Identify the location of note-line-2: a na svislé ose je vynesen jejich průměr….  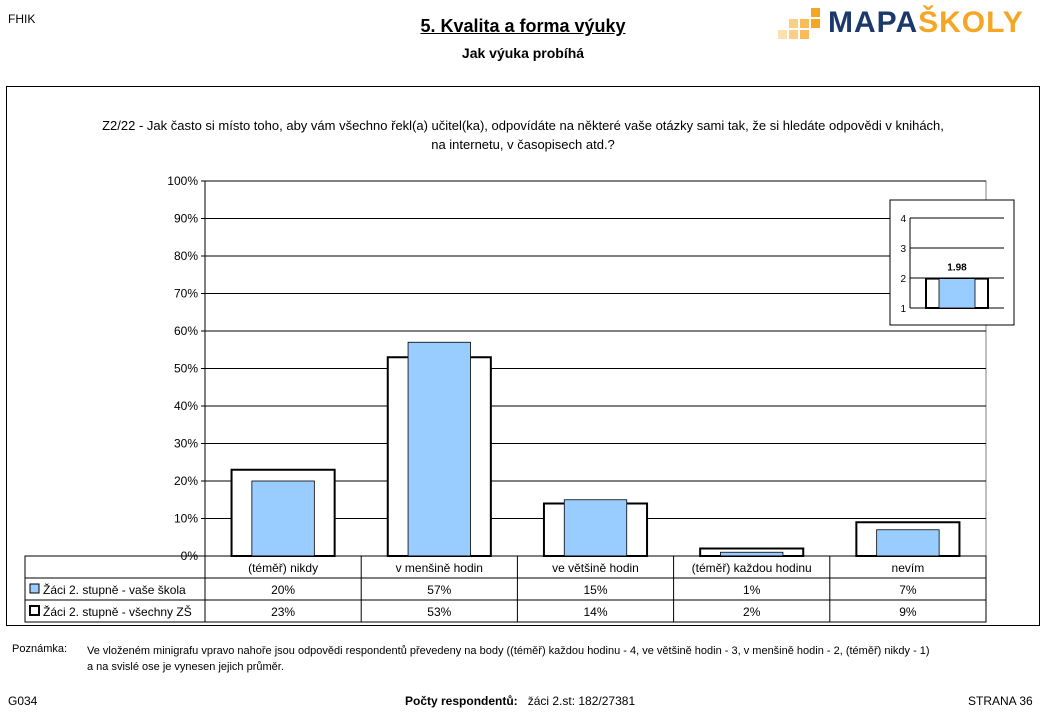
(185, 667).